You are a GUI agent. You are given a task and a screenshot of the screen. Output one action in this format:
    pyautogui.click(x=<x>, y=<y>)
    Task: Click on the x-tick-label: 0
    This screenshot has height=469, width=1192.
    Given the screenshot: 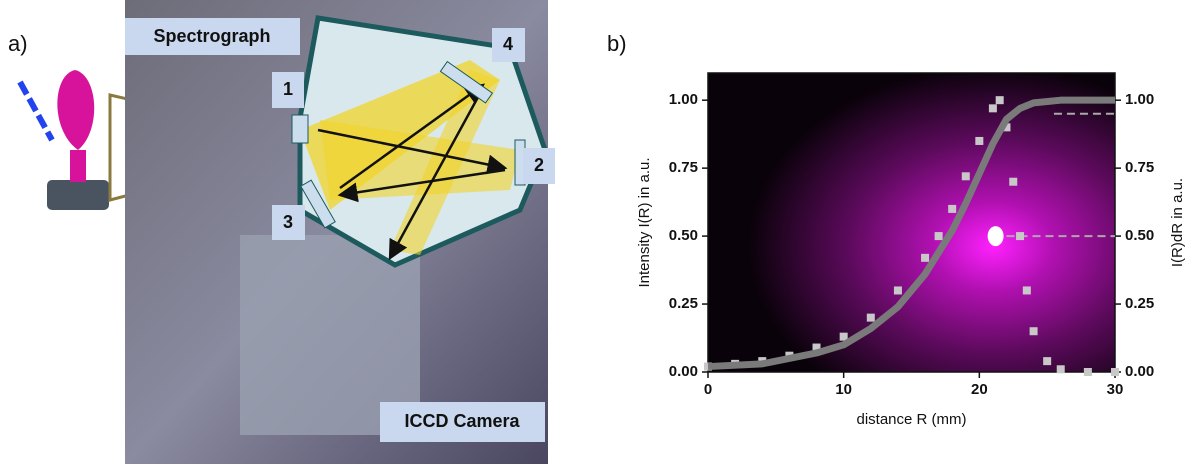 What is the action you would take?
    pyautogui.click(x=708, y=389)
    